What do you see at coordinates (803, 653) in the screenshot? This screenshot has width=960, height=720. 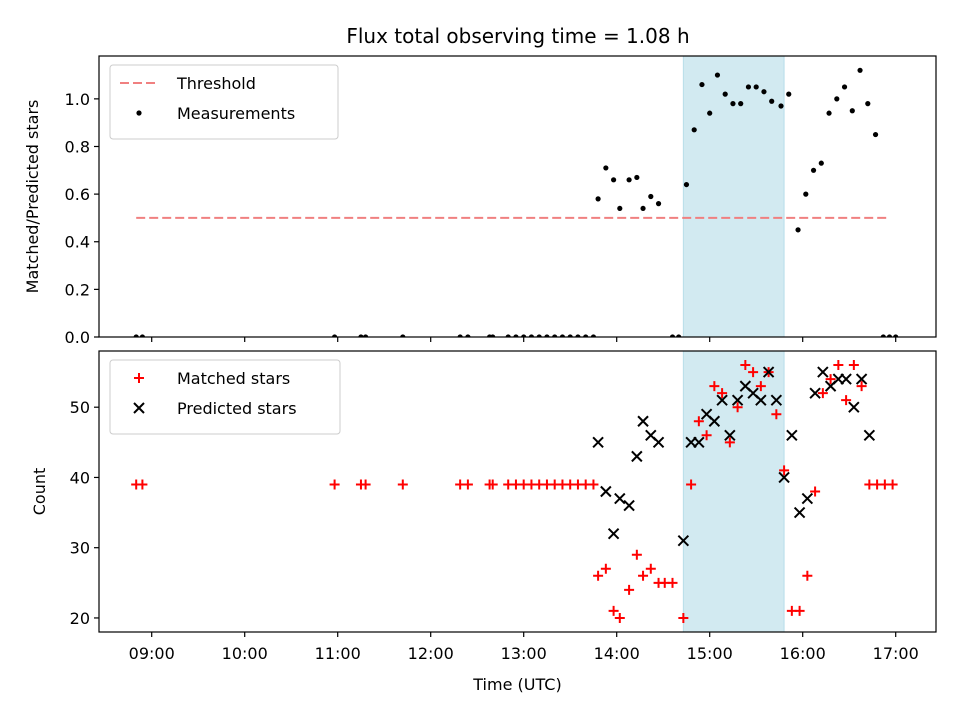 I see `x-tick-label: 16:00` at bounding box center [803, 653].